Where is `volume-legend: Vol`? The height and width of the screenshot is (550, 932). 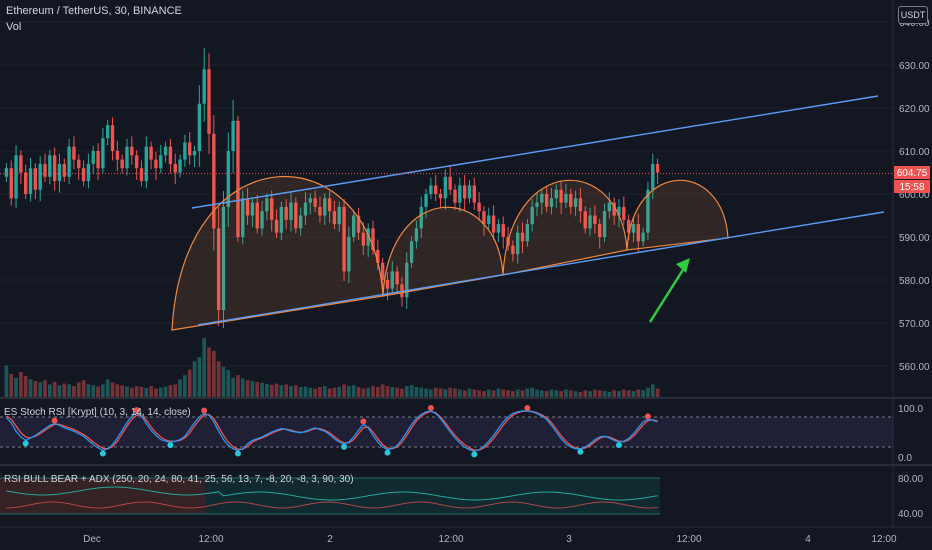 volume-legend: Vol is located at coordinates (14, 27).